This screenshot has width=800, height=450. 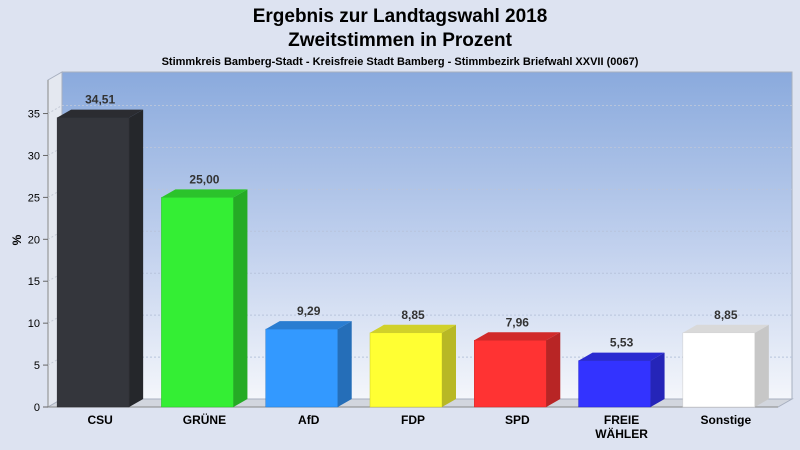 I want to click on y-tick-label: 25, so click(x=34, y=198).